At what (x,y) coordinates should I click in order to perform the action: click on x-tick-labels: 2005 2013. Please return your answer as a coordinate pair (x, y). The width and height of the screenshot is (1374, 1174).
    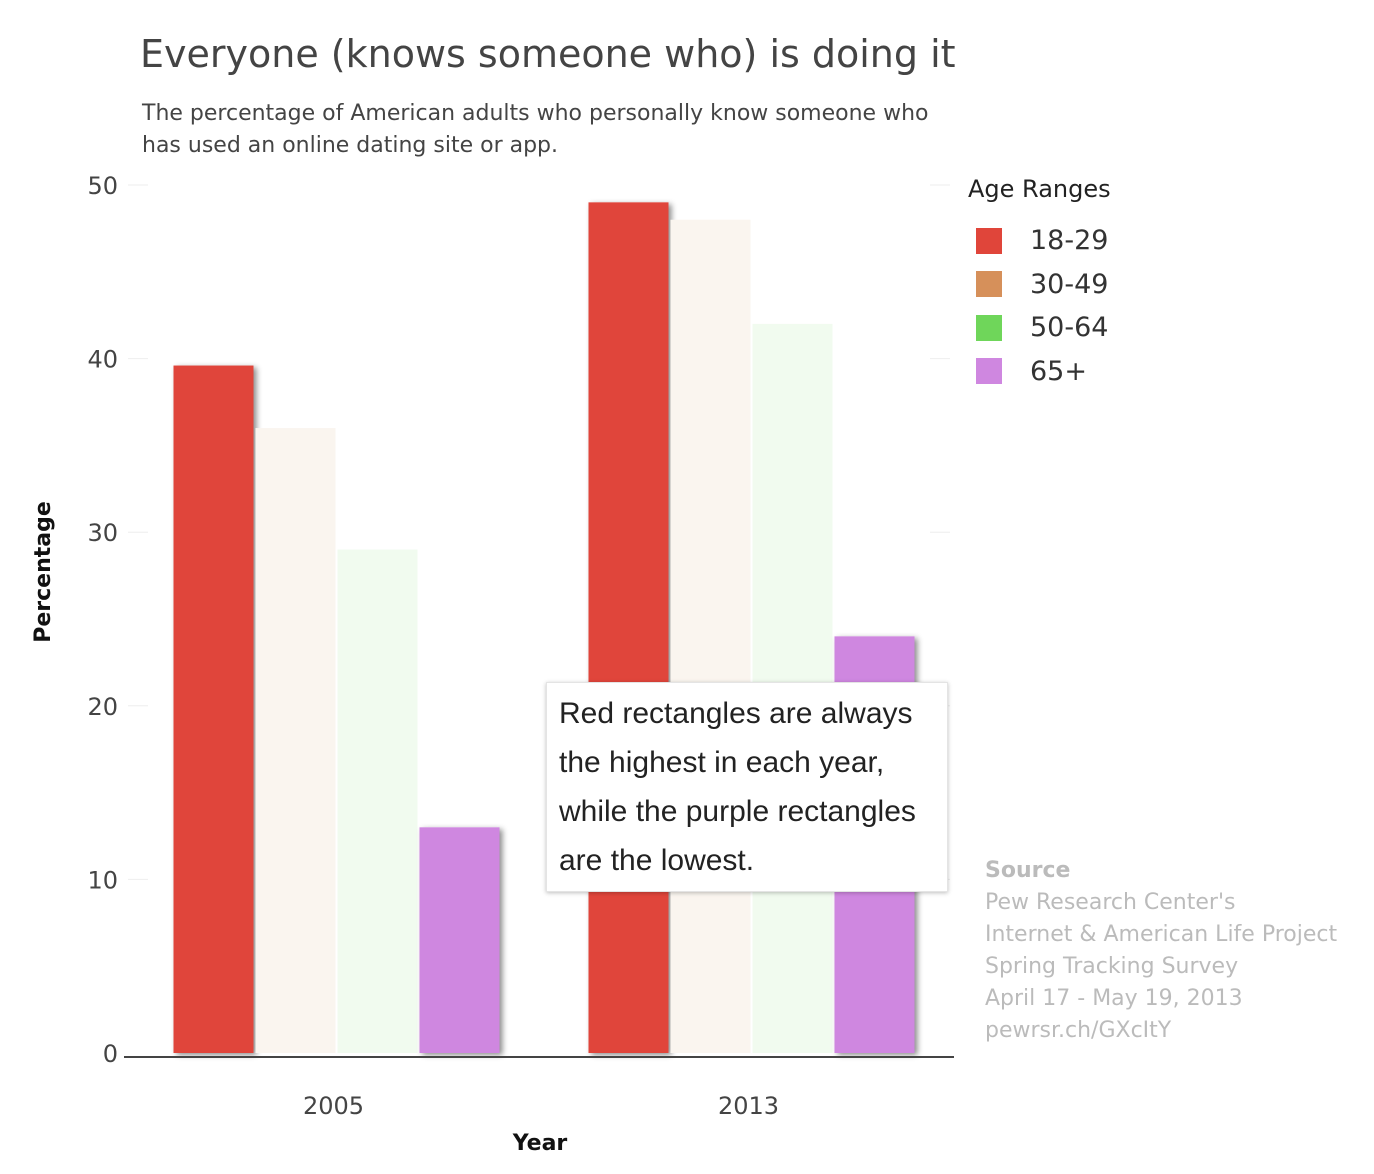
    Looking at the image, I should click on (541, 1106).